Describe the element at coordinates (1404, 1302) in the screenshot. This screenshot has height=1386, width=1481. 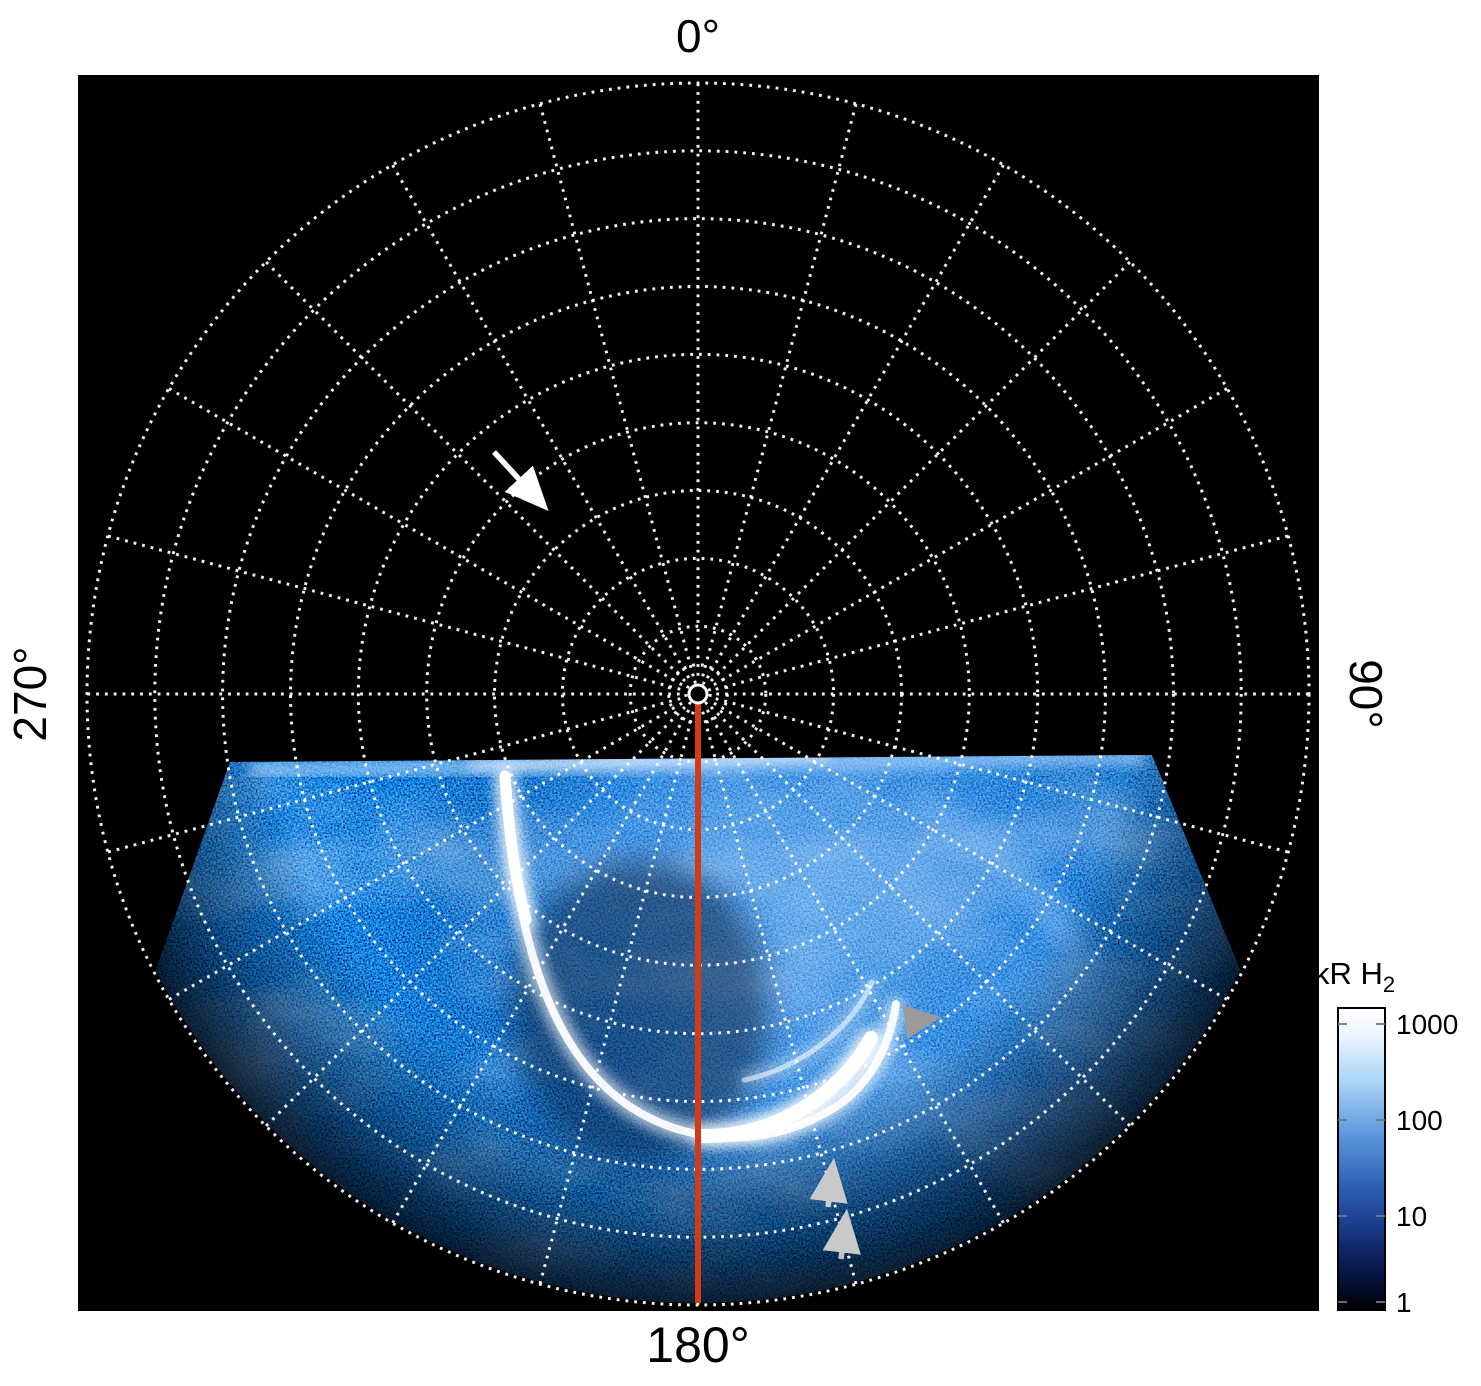
I see `colorbar-tick-1: 1` at that location.